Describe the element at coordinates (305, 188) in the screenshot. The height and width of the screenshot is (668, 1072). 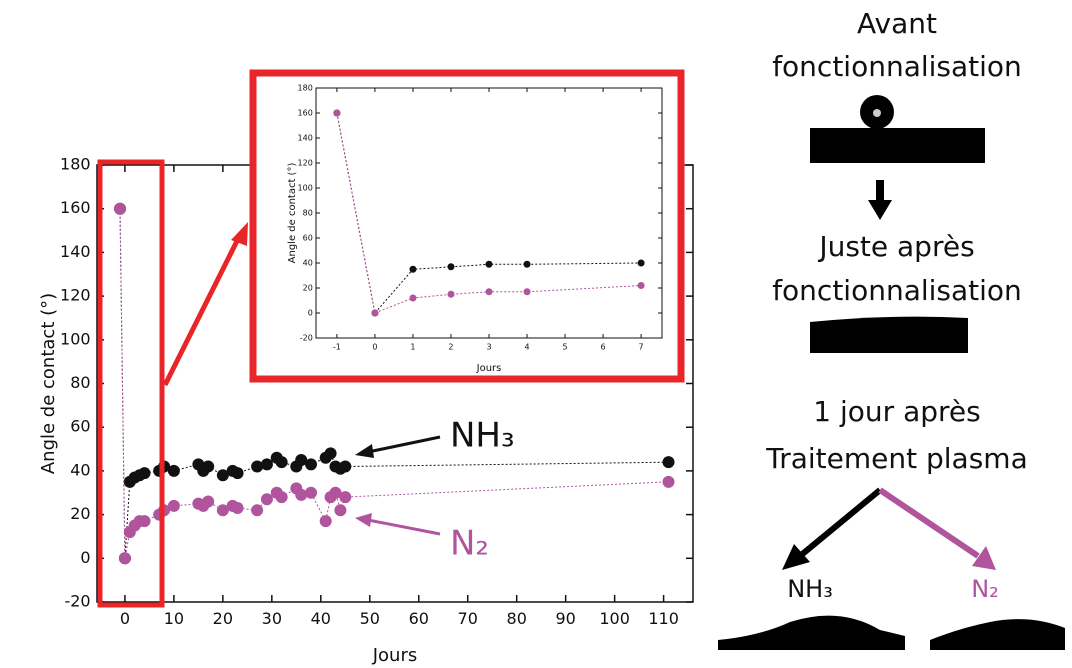
I see `y-tick-label: 100` at that location.